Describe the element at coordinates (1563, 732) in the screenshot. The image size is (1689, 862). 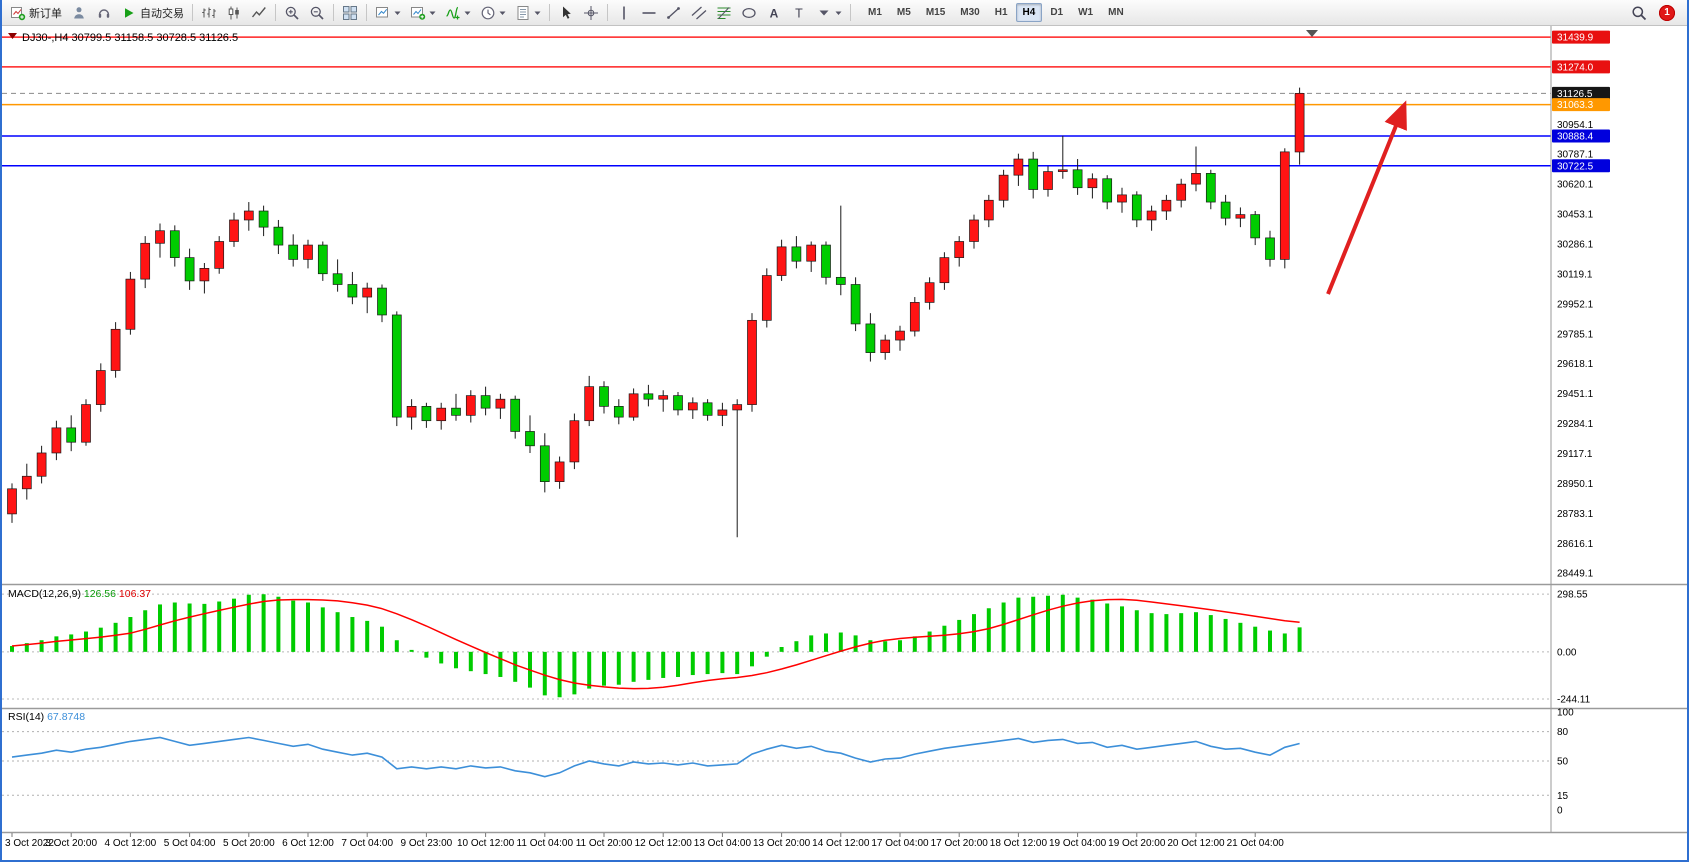
I see `rsi-tick-label: 80` at that location.